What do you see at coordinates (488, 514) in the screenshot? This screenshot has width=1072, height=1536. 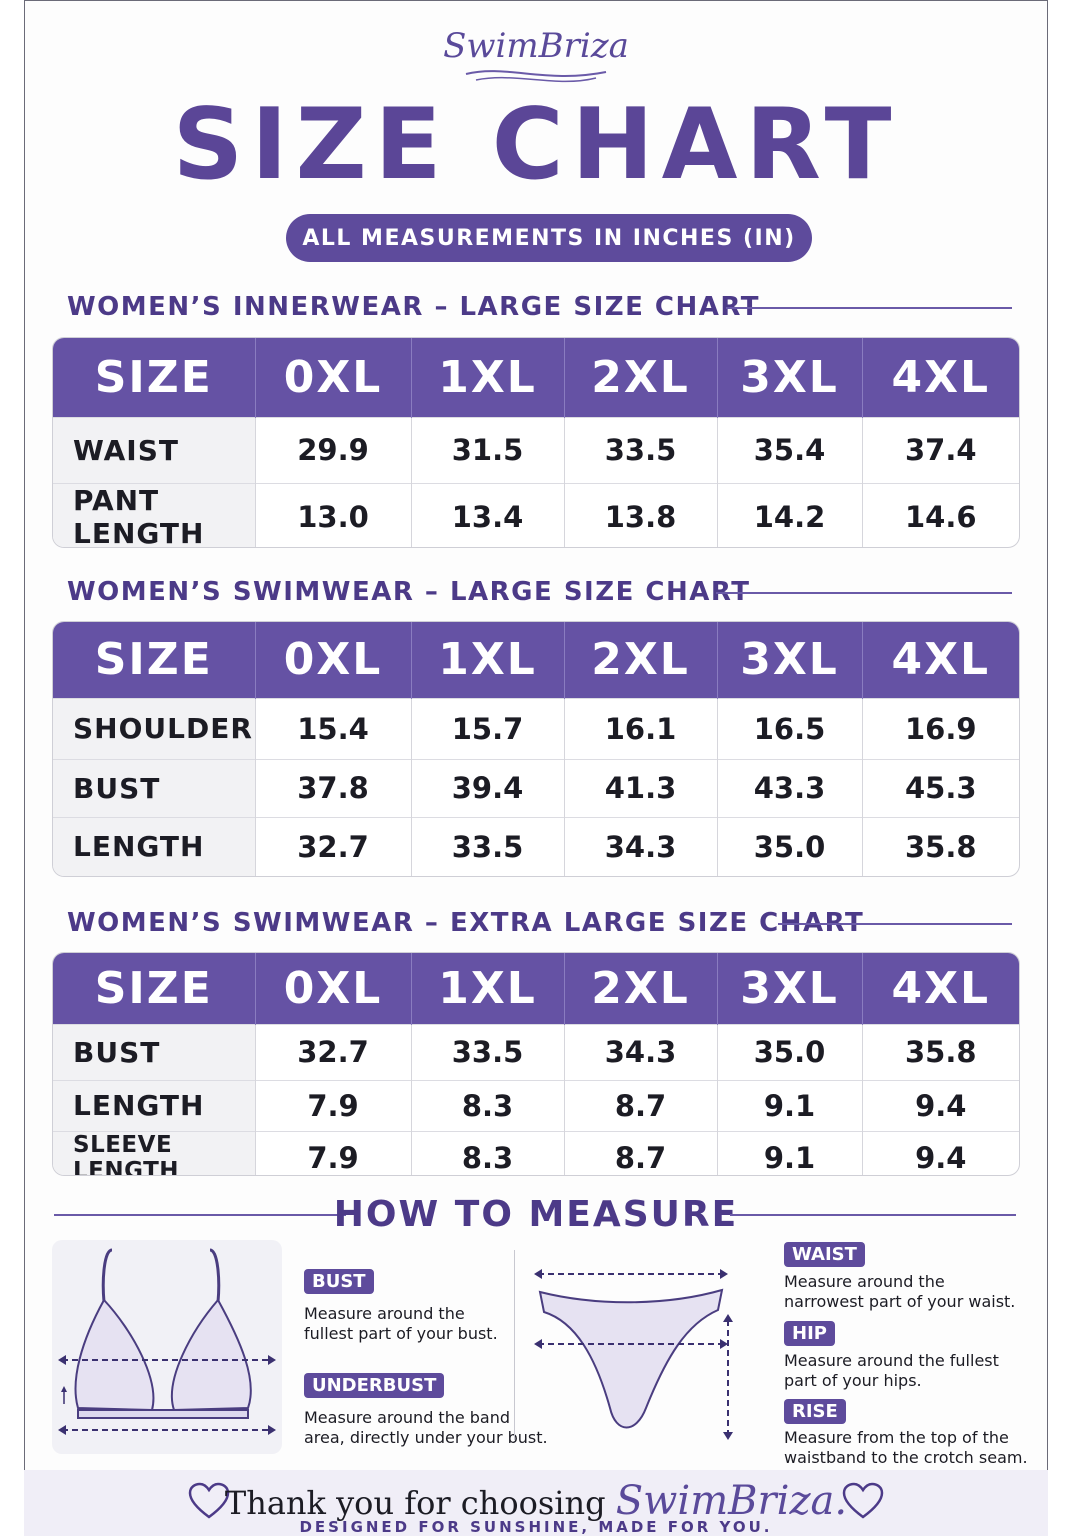 I see `table-cell: 13.4` at bounding box center [488, 514].